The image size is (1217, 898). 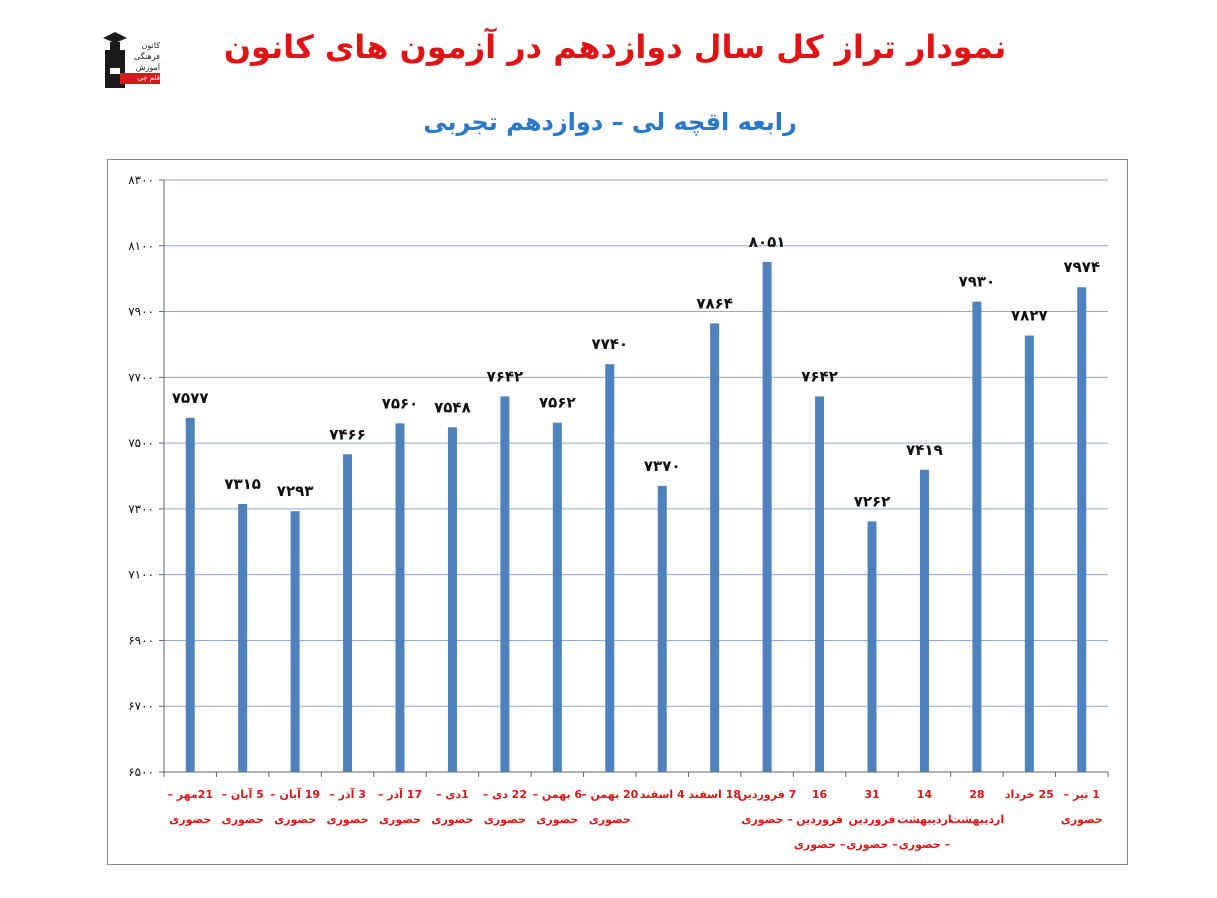 What do you see at coordinates (295, 491) in the screenshot?
I see `data-label: ۷۲۹۳` at bounding box center [295, 491].